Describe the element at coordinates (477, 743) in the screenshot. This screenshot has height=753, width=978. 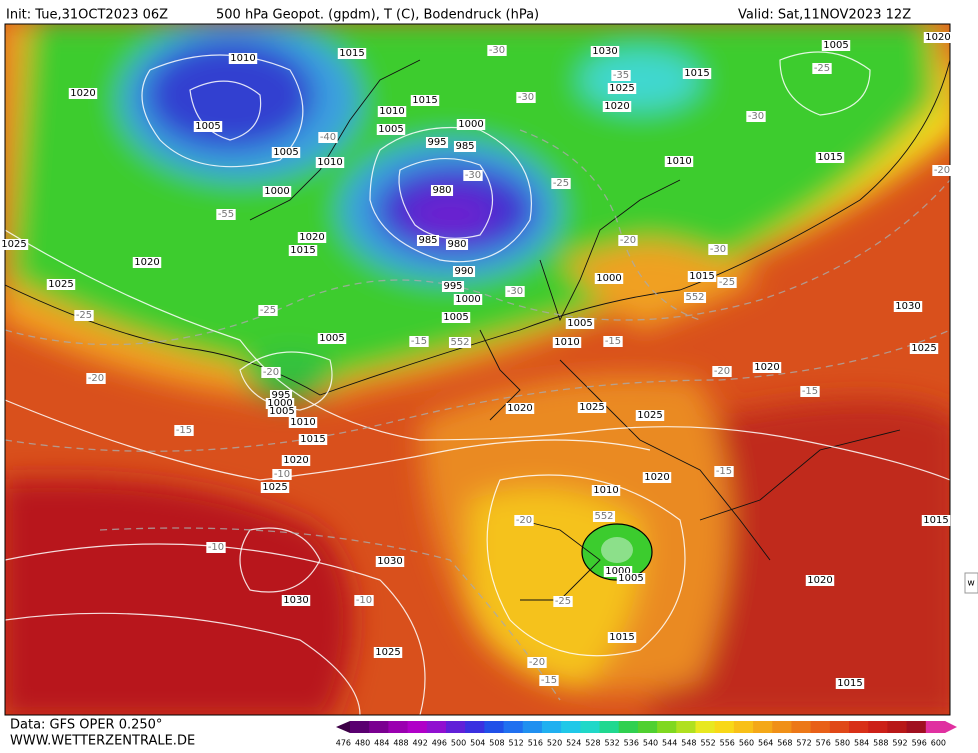
I see `colorbar-tick-label: 504` at that location.